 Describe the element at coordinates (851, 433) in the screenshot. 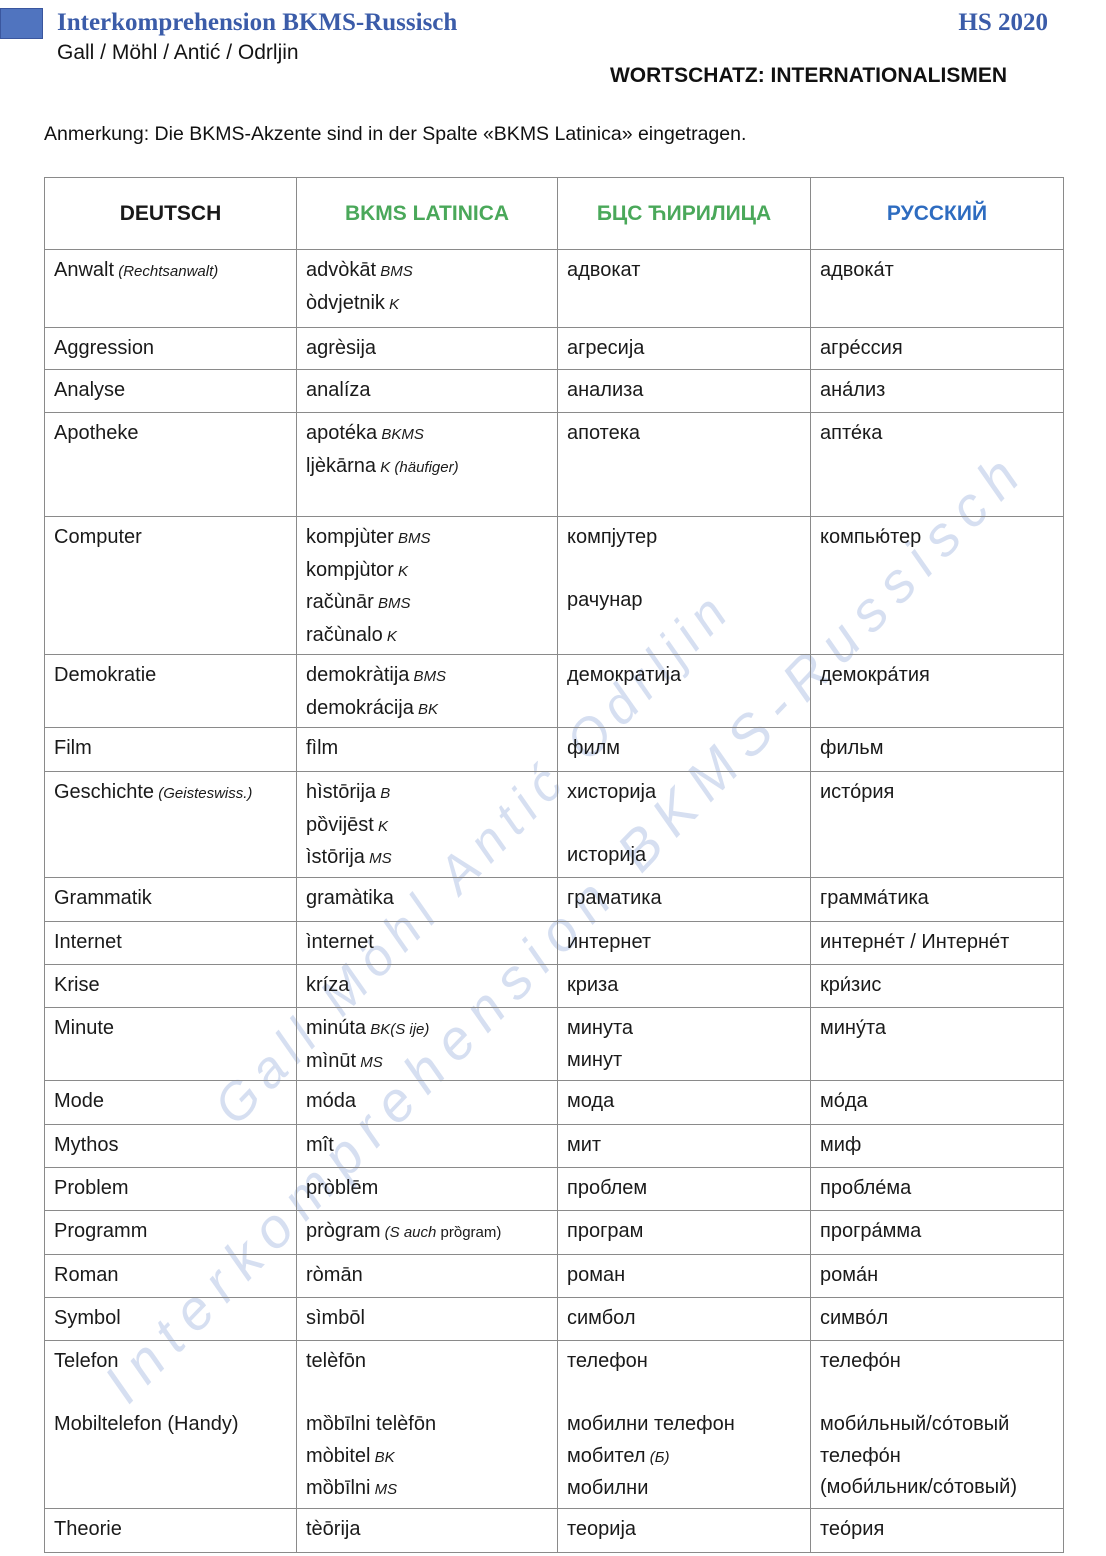

I see `cell-line: апте́ка` at that location.